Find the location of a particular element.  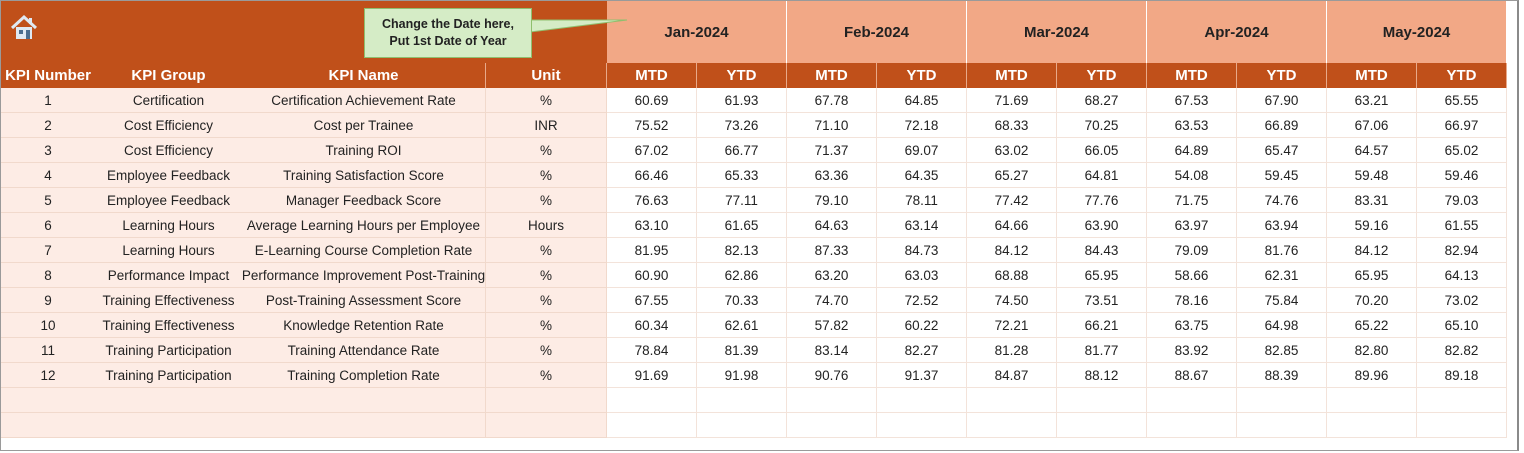

value-cell: 65.10 is located at coordinates (1462, 325).